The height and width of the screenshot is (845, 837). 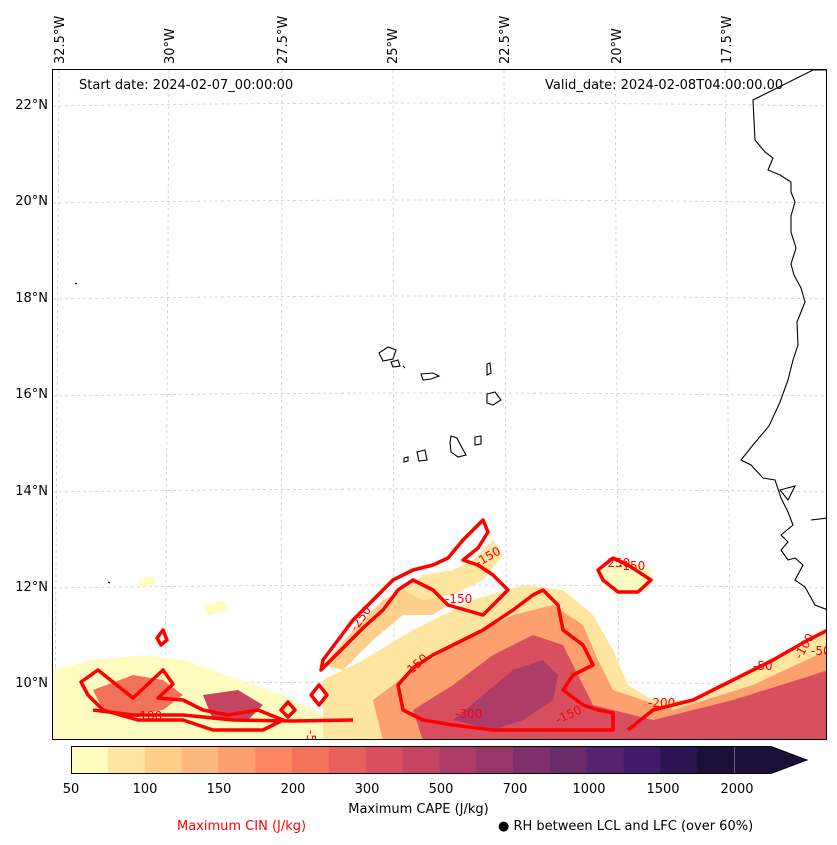 I want to click on cin-contour-east-box, so click(x=624, y=575).